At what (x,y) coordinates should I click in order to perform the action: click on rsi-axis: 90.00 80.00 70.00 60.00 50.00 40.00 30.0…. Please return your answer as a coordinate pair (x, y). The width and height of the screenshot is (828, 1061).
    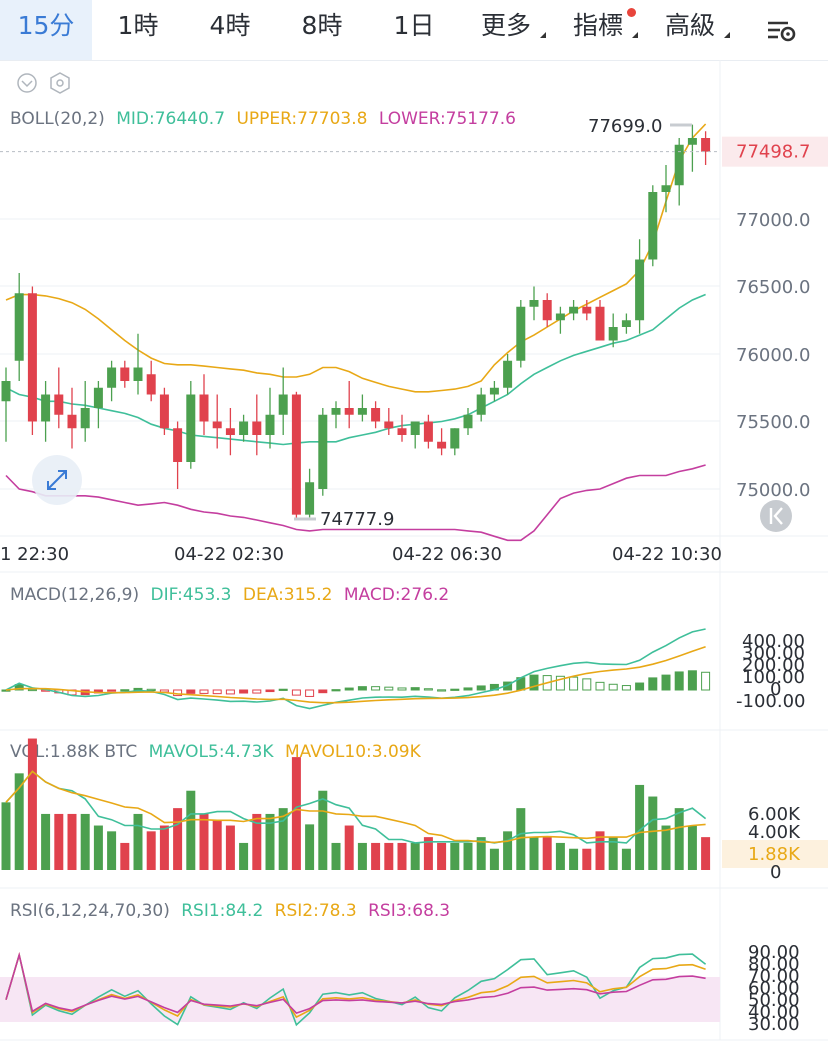
    Looking at the image, I should click on (774, 988).